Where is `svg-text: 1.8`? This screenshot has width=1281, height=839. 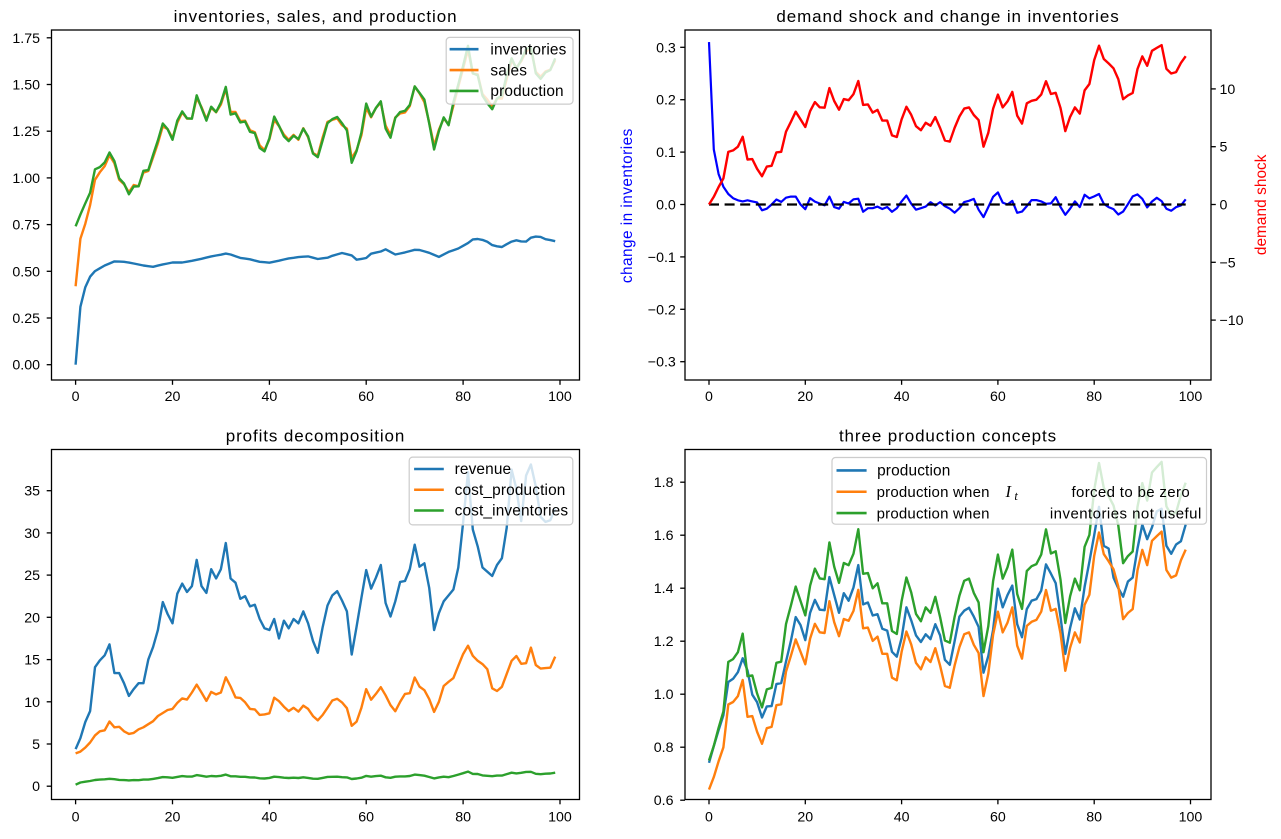
svg-text: 1.8 is located at coordinates (664, 483).